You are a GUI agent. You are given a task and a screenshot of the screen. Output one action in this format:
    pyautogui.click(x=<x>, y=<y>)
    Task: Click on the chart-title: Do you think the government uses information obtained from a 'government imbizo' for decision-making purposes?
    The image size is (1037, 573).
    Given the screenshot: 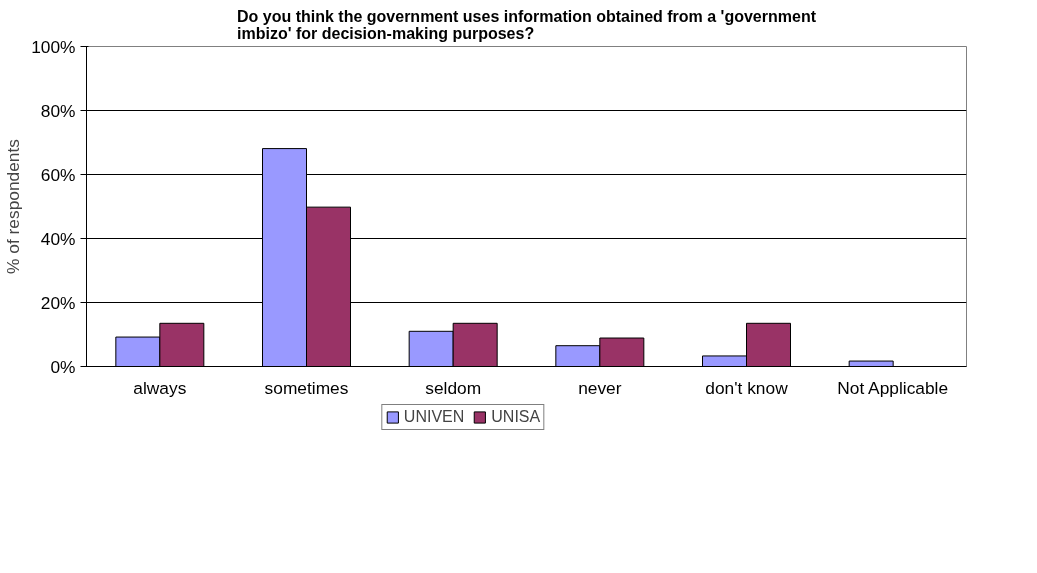 What is the action you would take?
    pyautogui.click(x=527, y=24)
    